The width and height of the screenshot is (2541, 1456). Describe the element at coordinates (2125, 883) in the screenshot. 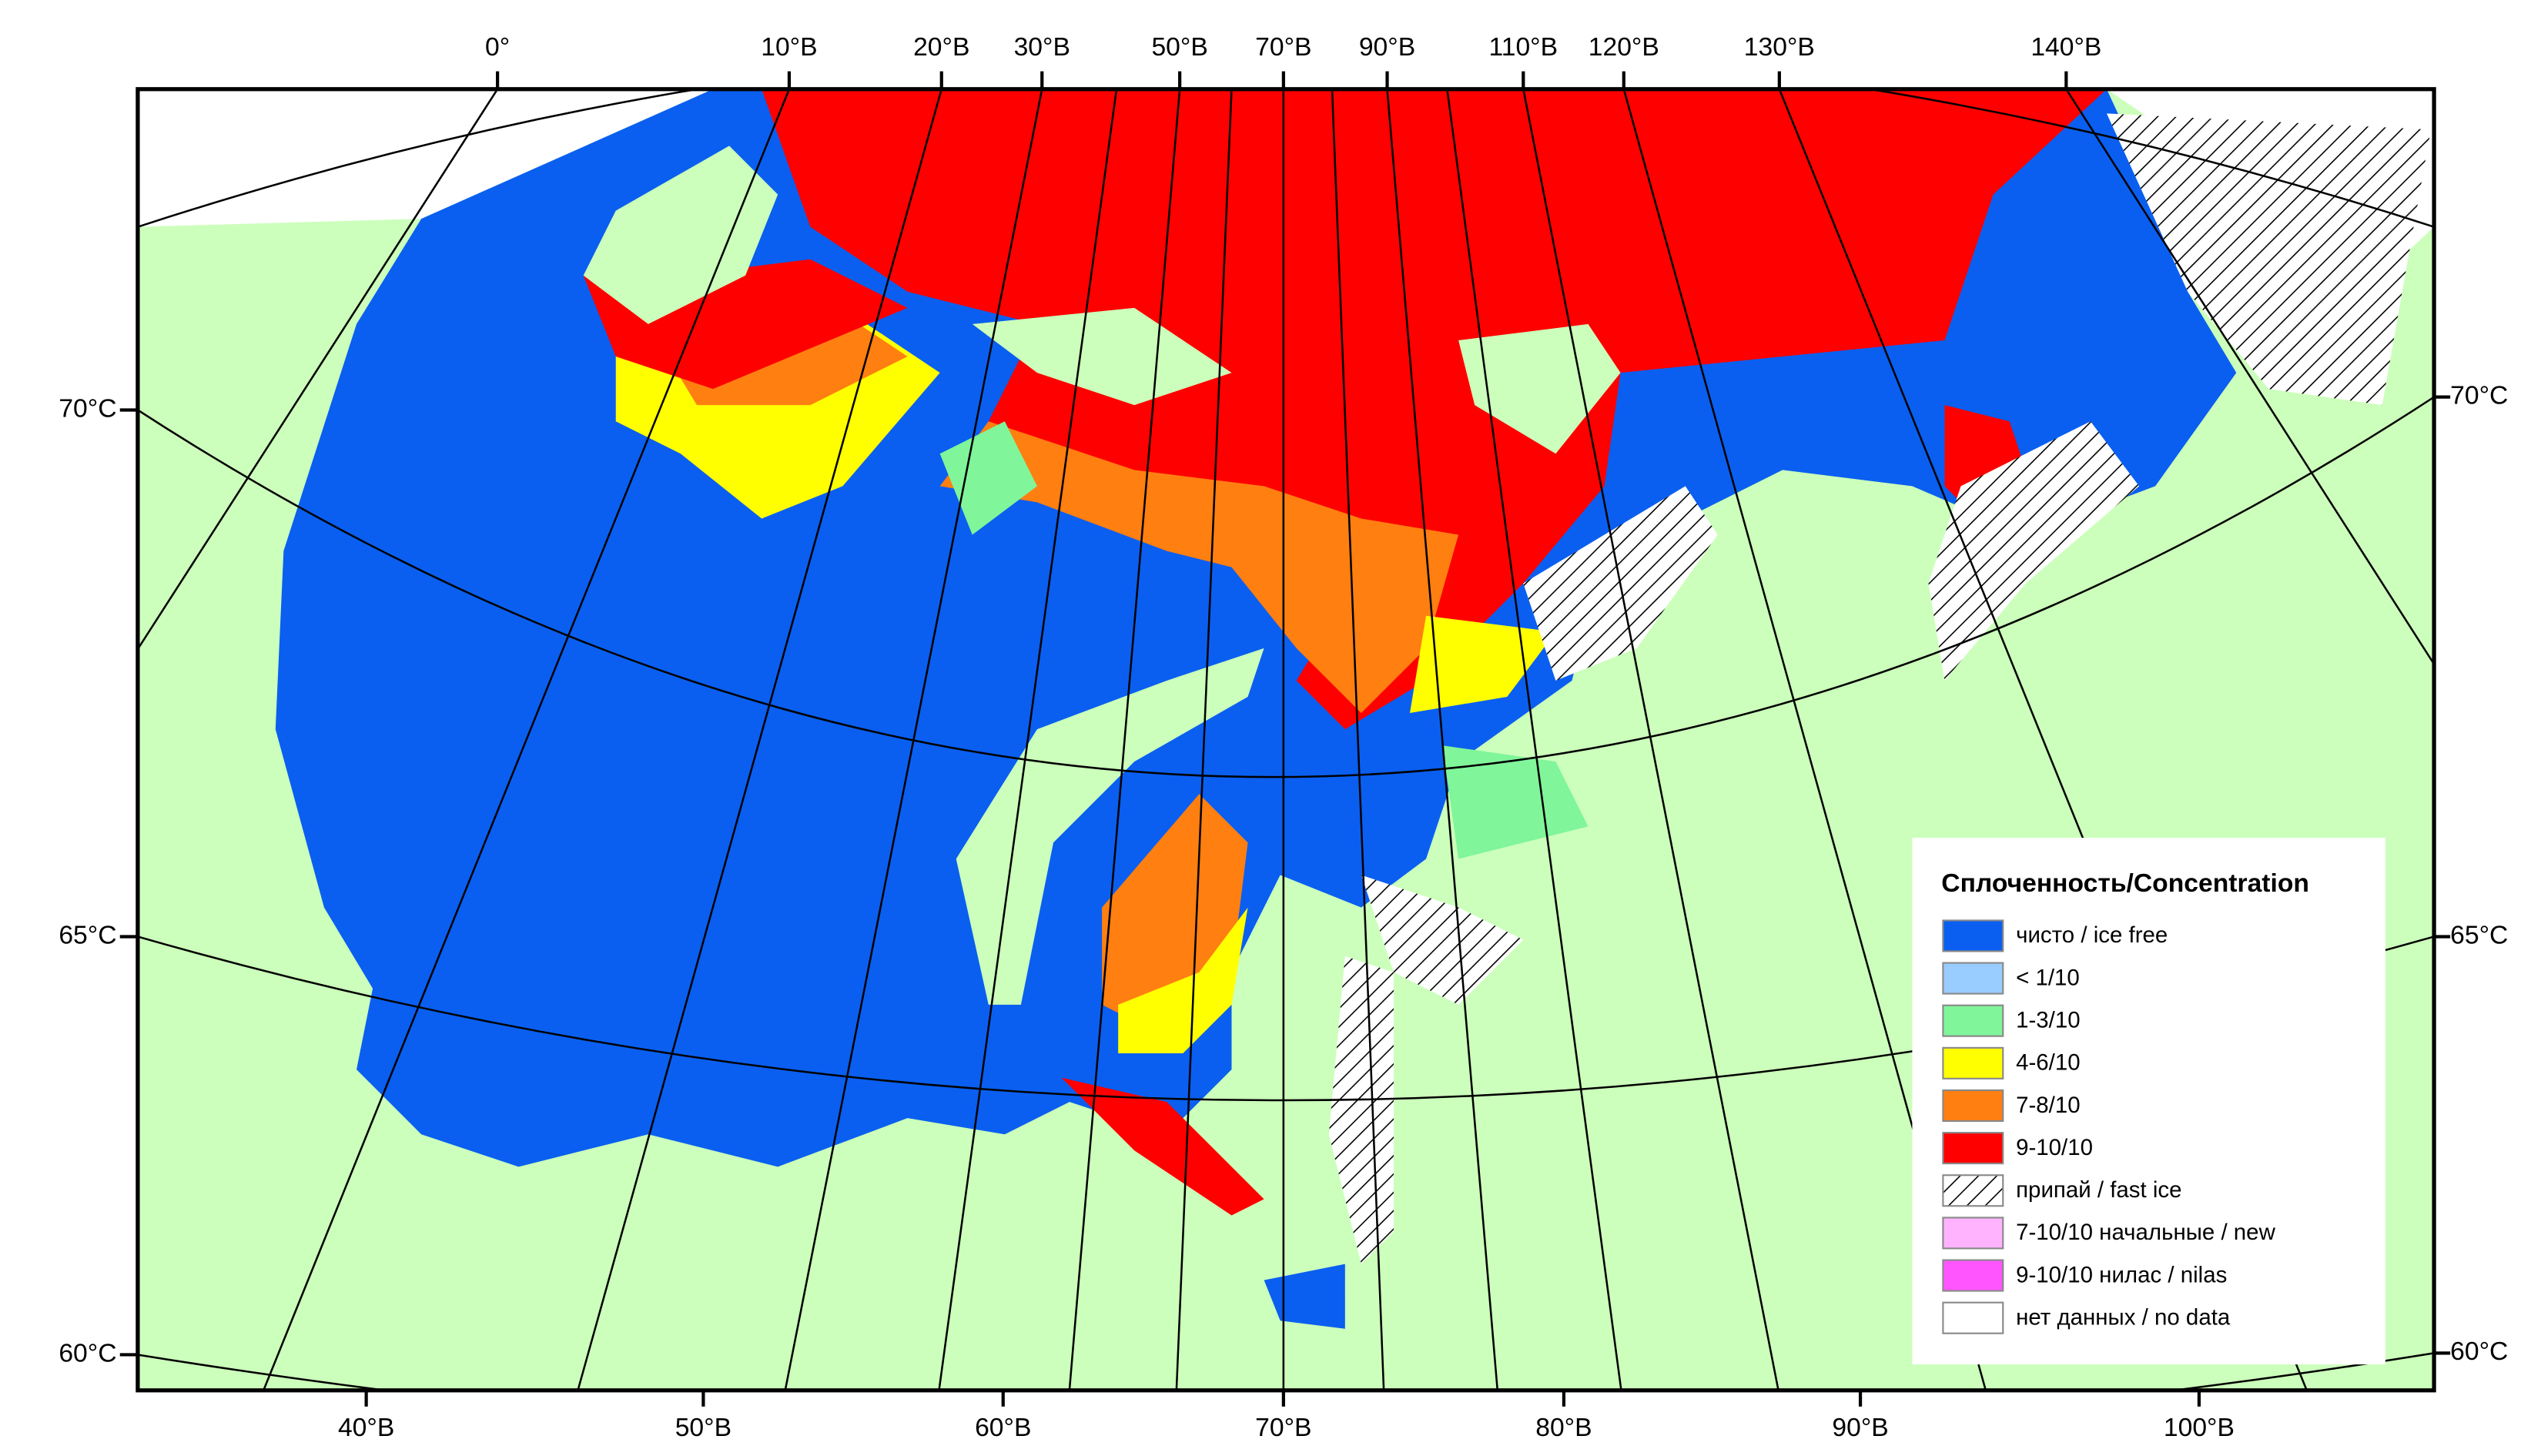

I see `legend-title: Сплоченность/Concentration` at that location.